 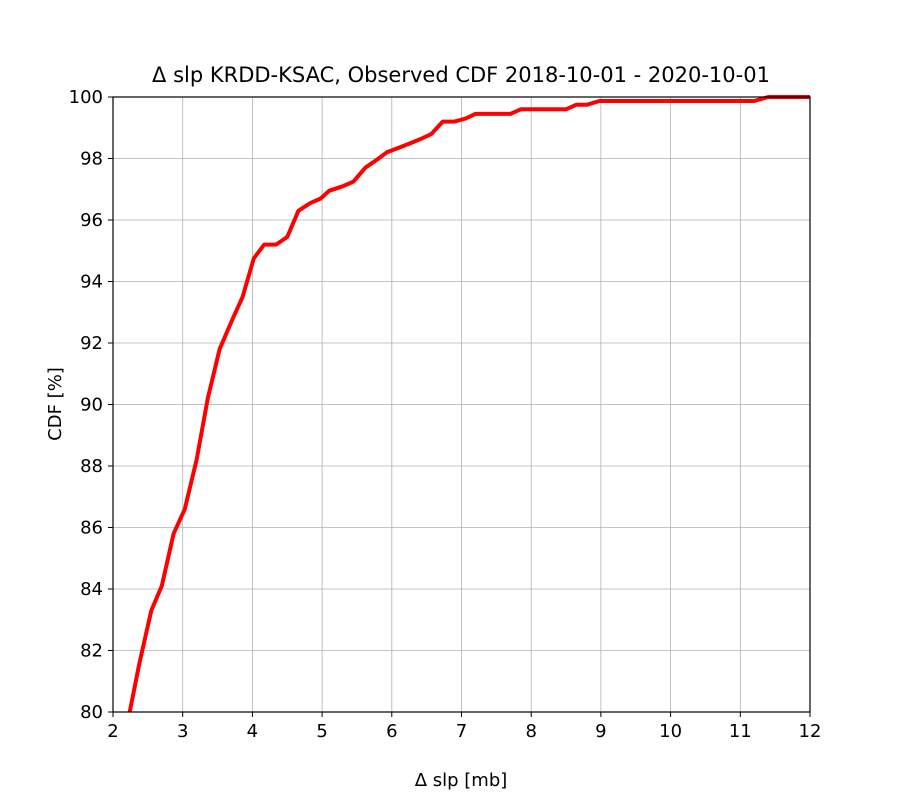 I want to click on y-tick-label: 98, so click(x=91, y=159).